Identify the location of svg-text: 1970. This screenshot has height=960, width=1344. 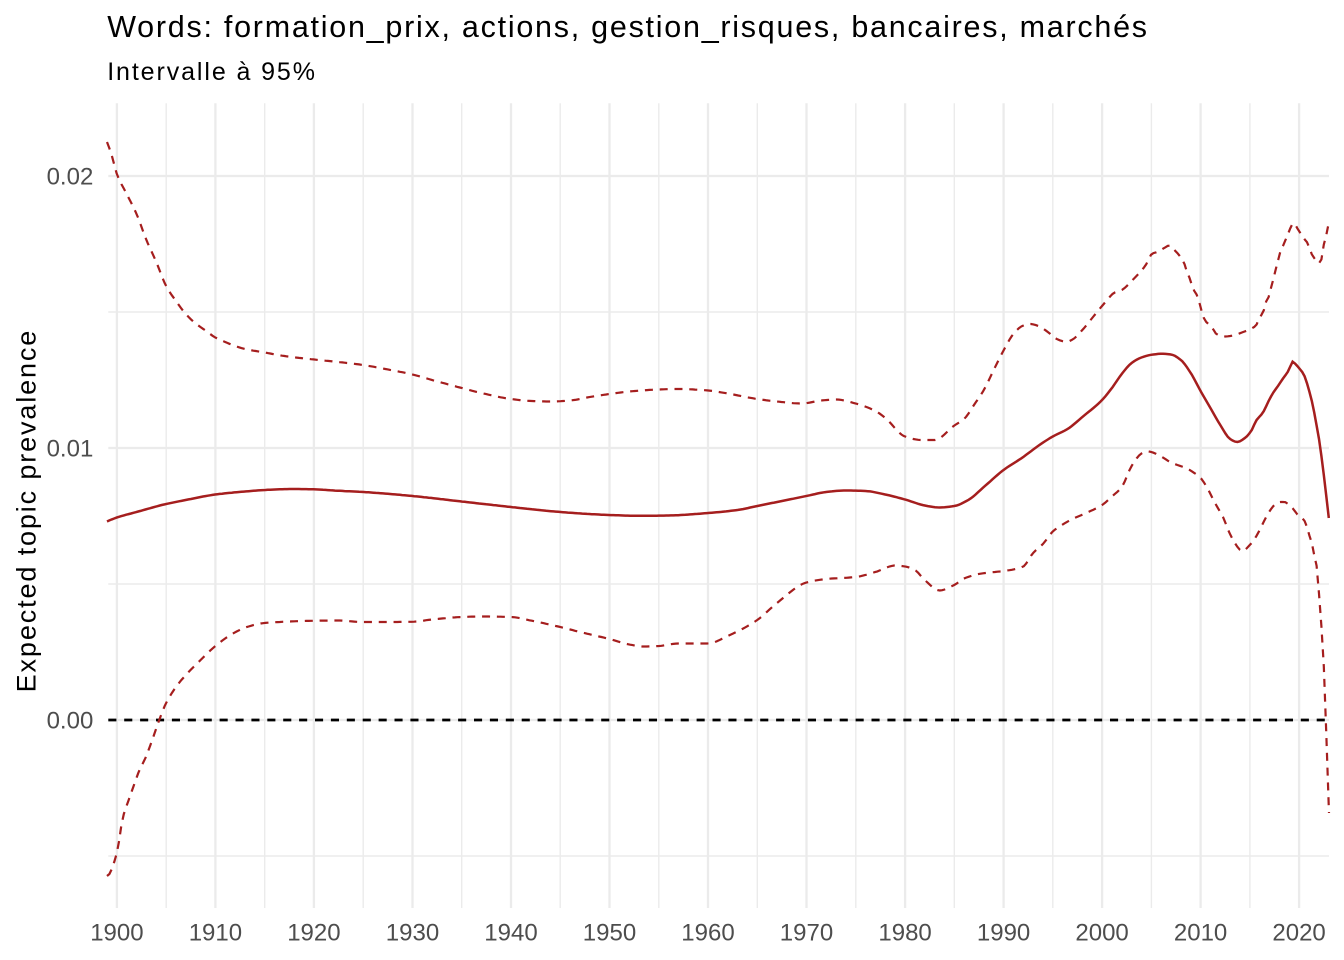
(806, 932).